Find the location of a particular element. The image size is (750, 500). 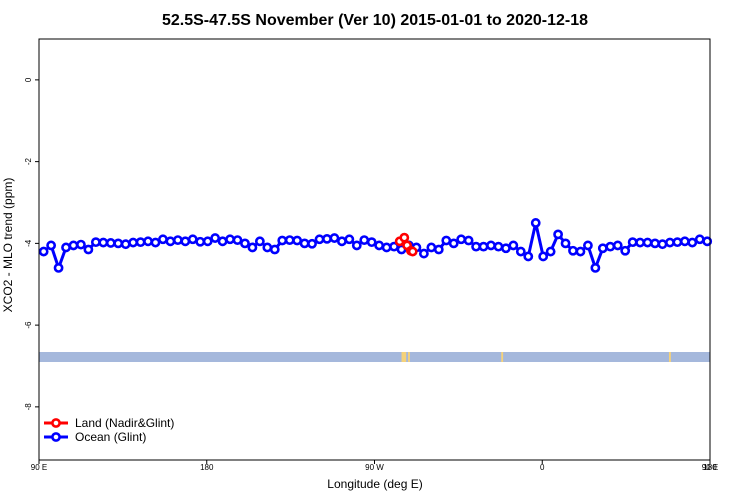

legend-label: Land (Nadir&Glint) is located at coordinates (124, 423).